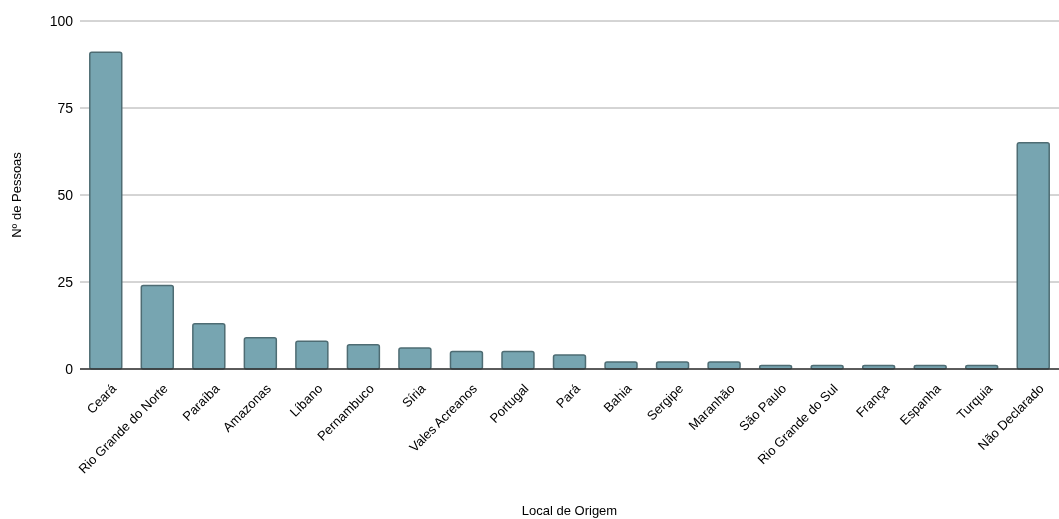 Image resolution: width=1059 pixels, height=519 pixels. Describe the element at coordinates (569, 510) in the screenshot. I see `x-axis-title: Local de Origem` at that location.